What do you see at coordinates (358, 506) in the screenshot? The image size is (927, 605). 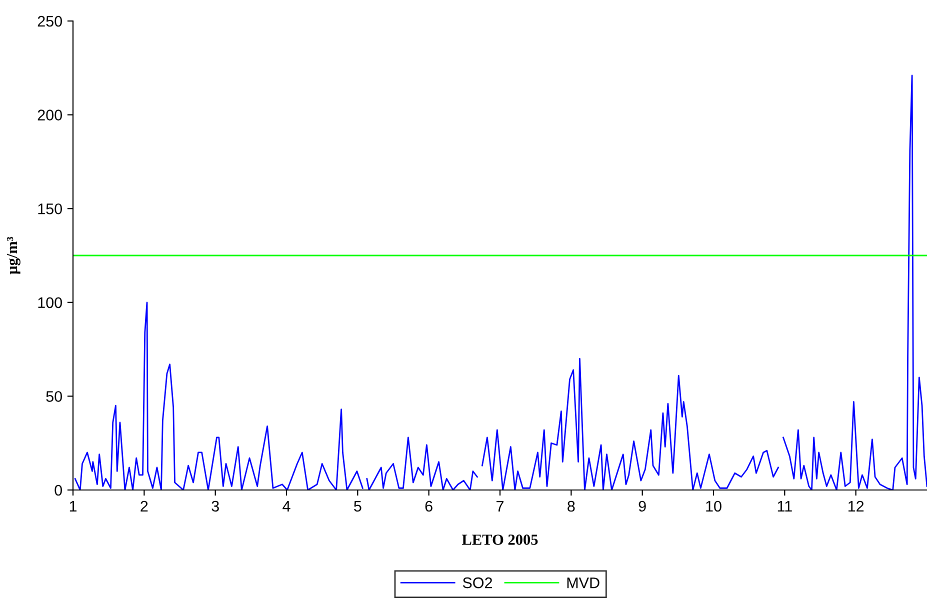 I see `x-tick-label: 5` at bounding box center [358, 506].